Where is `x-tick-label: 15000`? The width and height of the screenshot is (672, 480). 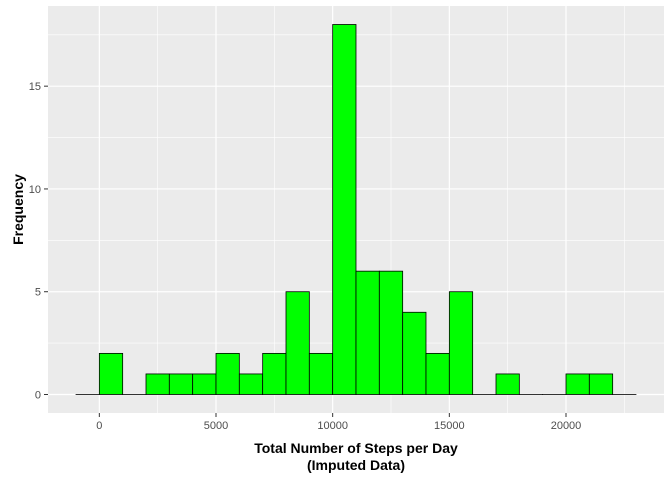 x-tick-label: 15000 is located at coordinates (449, 426).